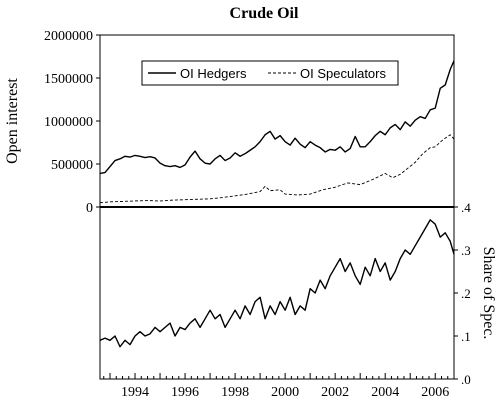 This screenshot has width=500, height=404. Describe the element at coordinates (68, 79) in the screenshot. I see `top-y-tick-label: 1500000` at that location.